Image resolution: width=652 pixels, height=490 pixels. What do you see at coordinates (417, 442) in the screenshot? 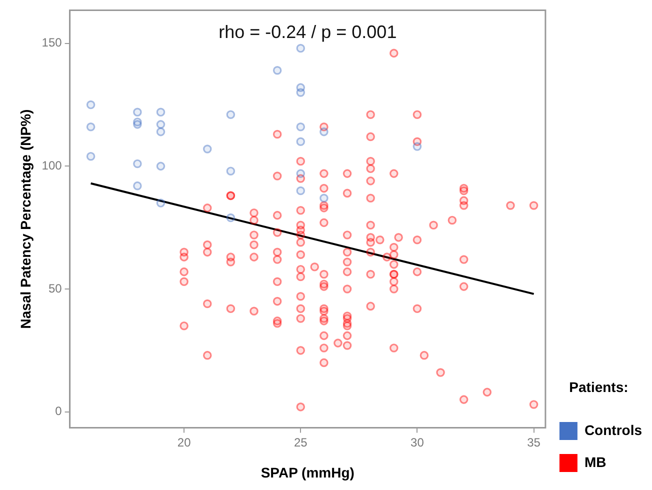
I see `x-tick-label: 30` at bounding box center [417, 442].